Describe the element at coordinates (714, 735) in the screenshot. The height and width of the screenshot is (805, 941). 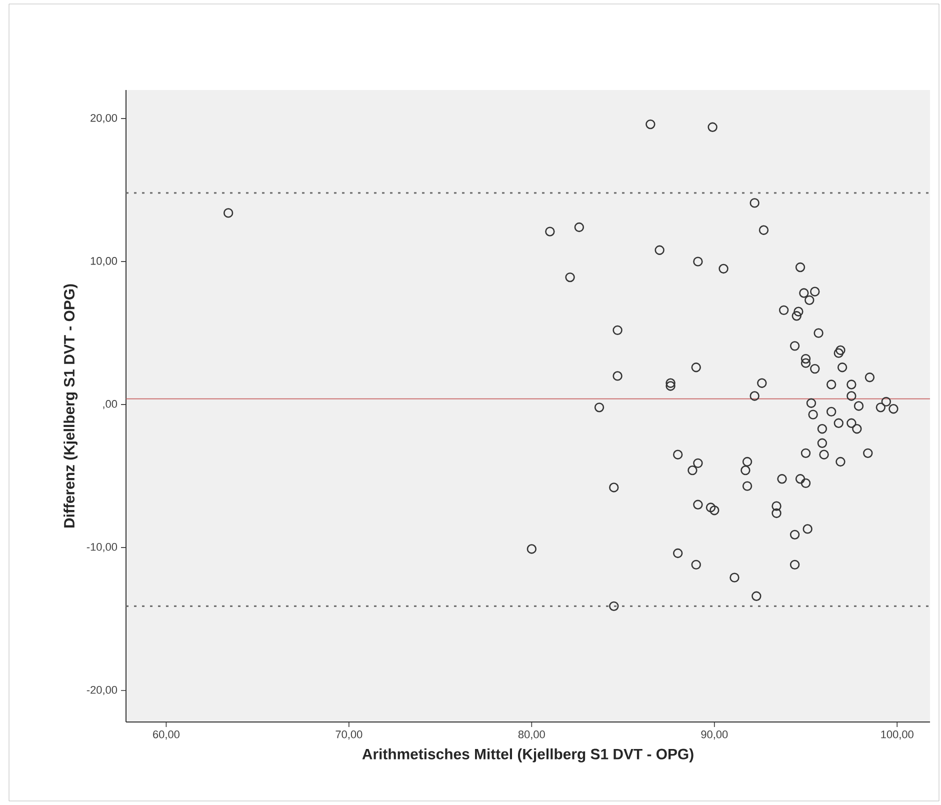
I see `x-tick-label: 90,00` at that location.